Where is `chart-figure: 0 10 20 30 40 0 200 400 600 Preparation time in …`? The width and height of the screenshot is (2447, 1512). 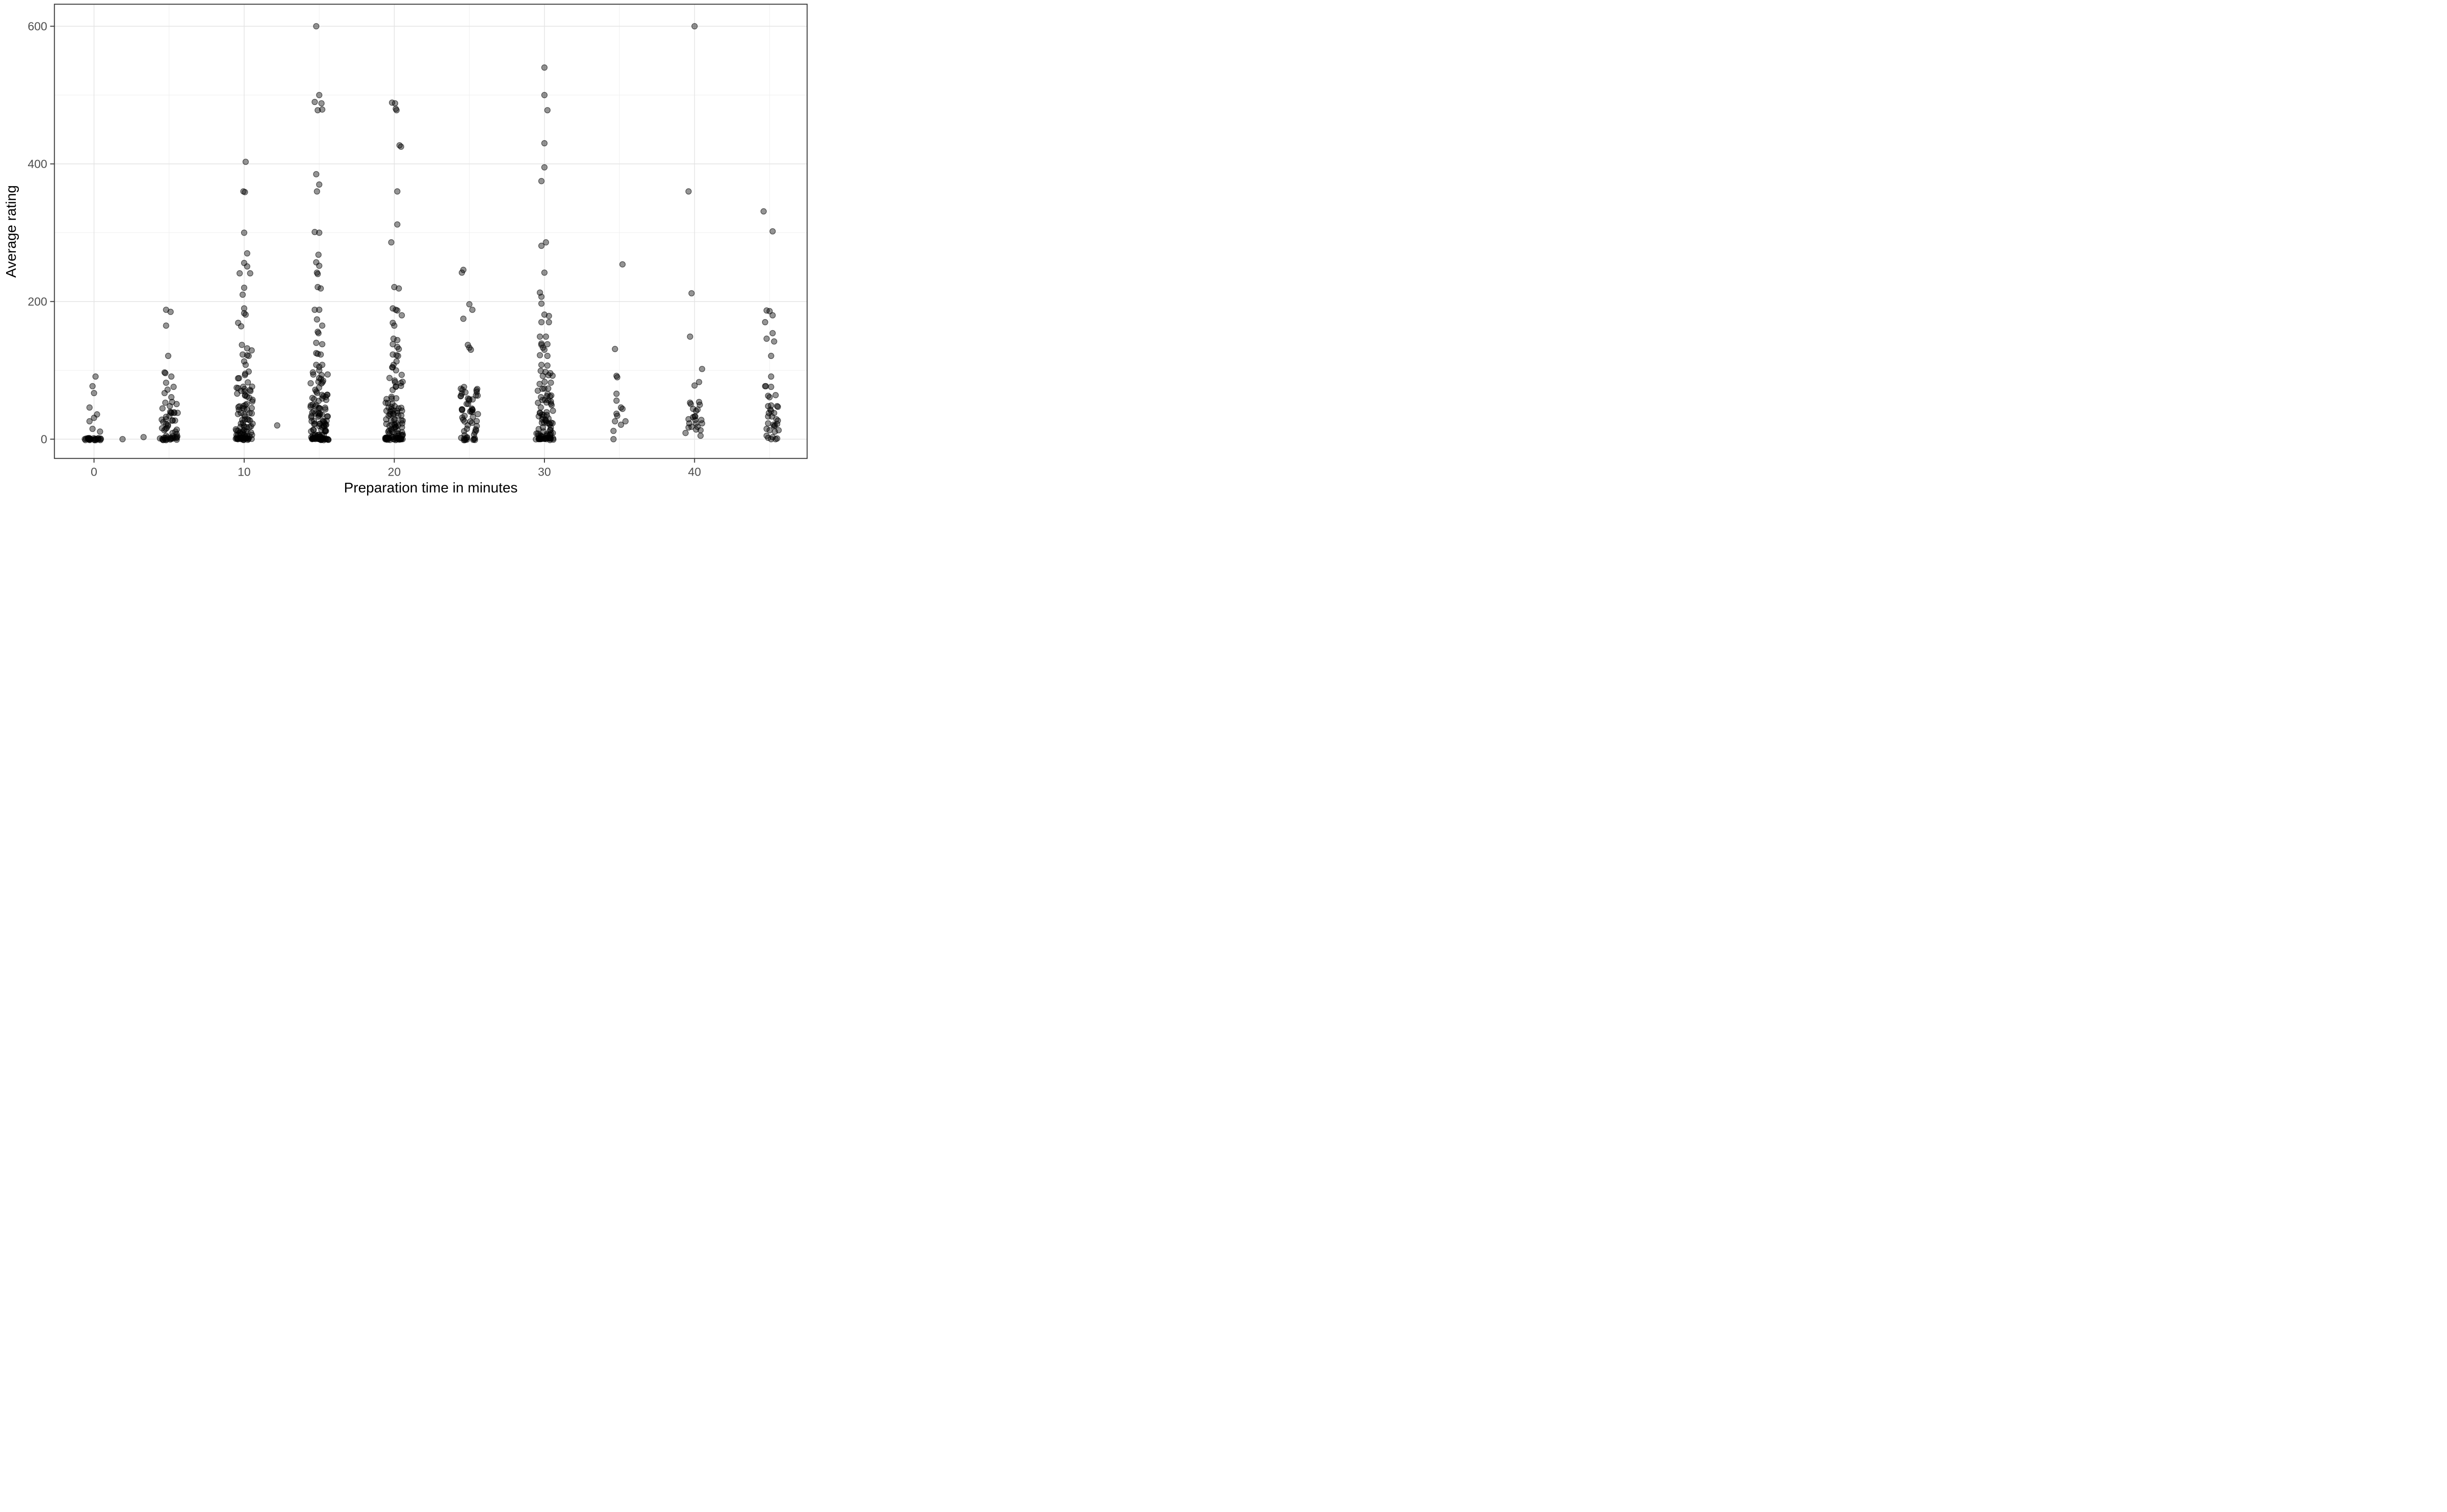 chart-figure: 0 10 20 30 40 0 200 400 600 Preparation time in … is located at coordinates (408, 252).